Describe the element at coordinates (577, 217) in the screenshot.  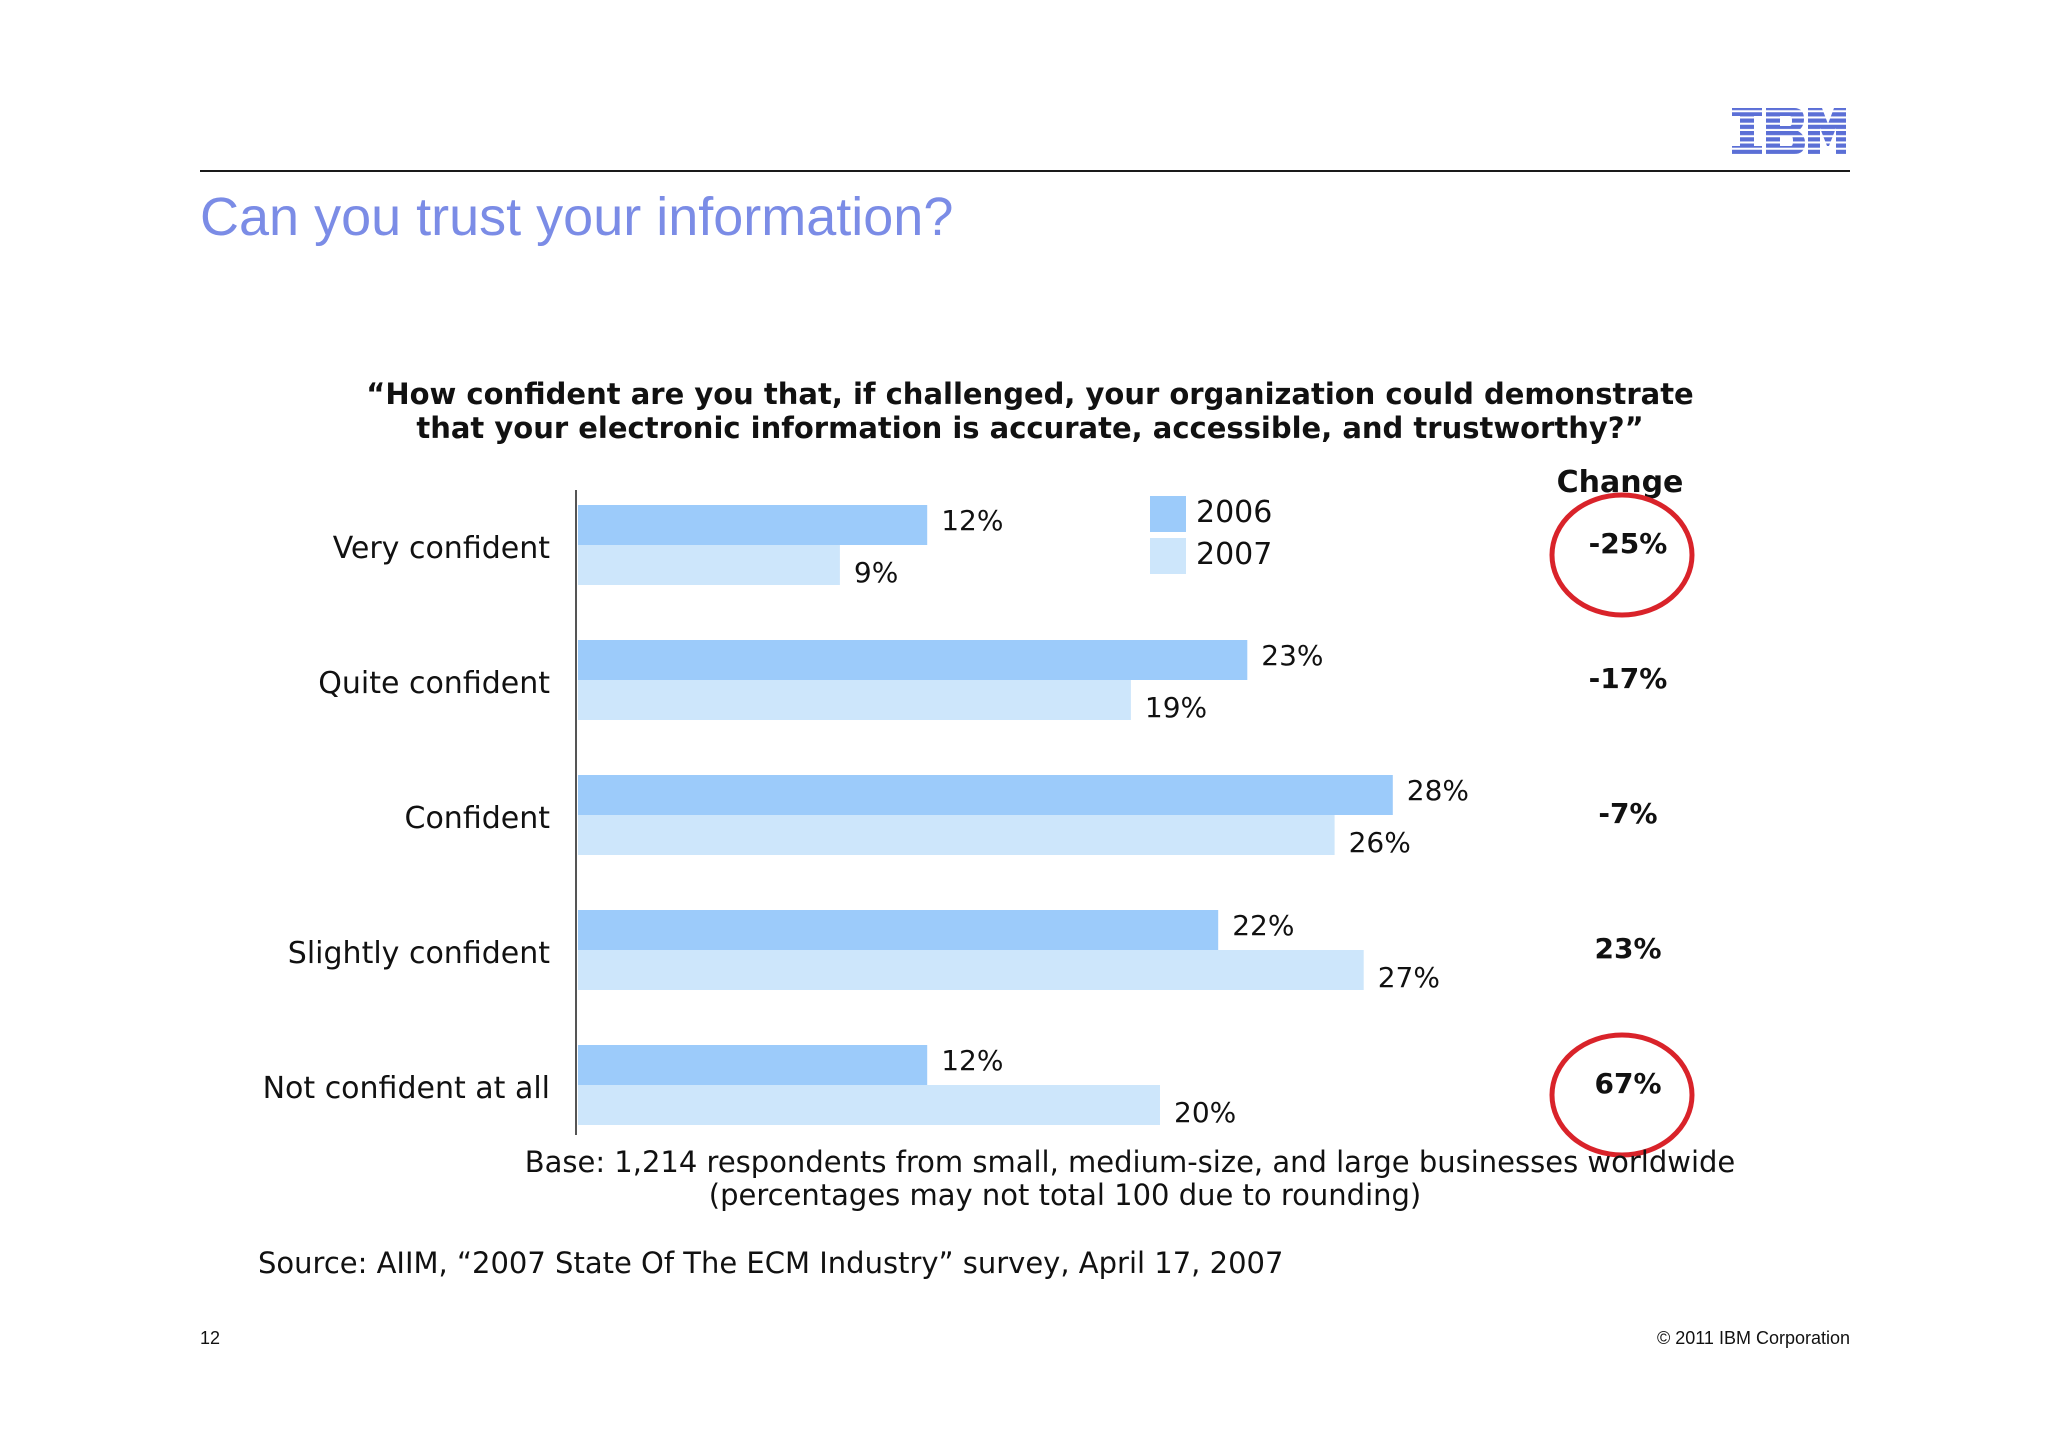
I see `page-title: Can you trust your information?` at that location.